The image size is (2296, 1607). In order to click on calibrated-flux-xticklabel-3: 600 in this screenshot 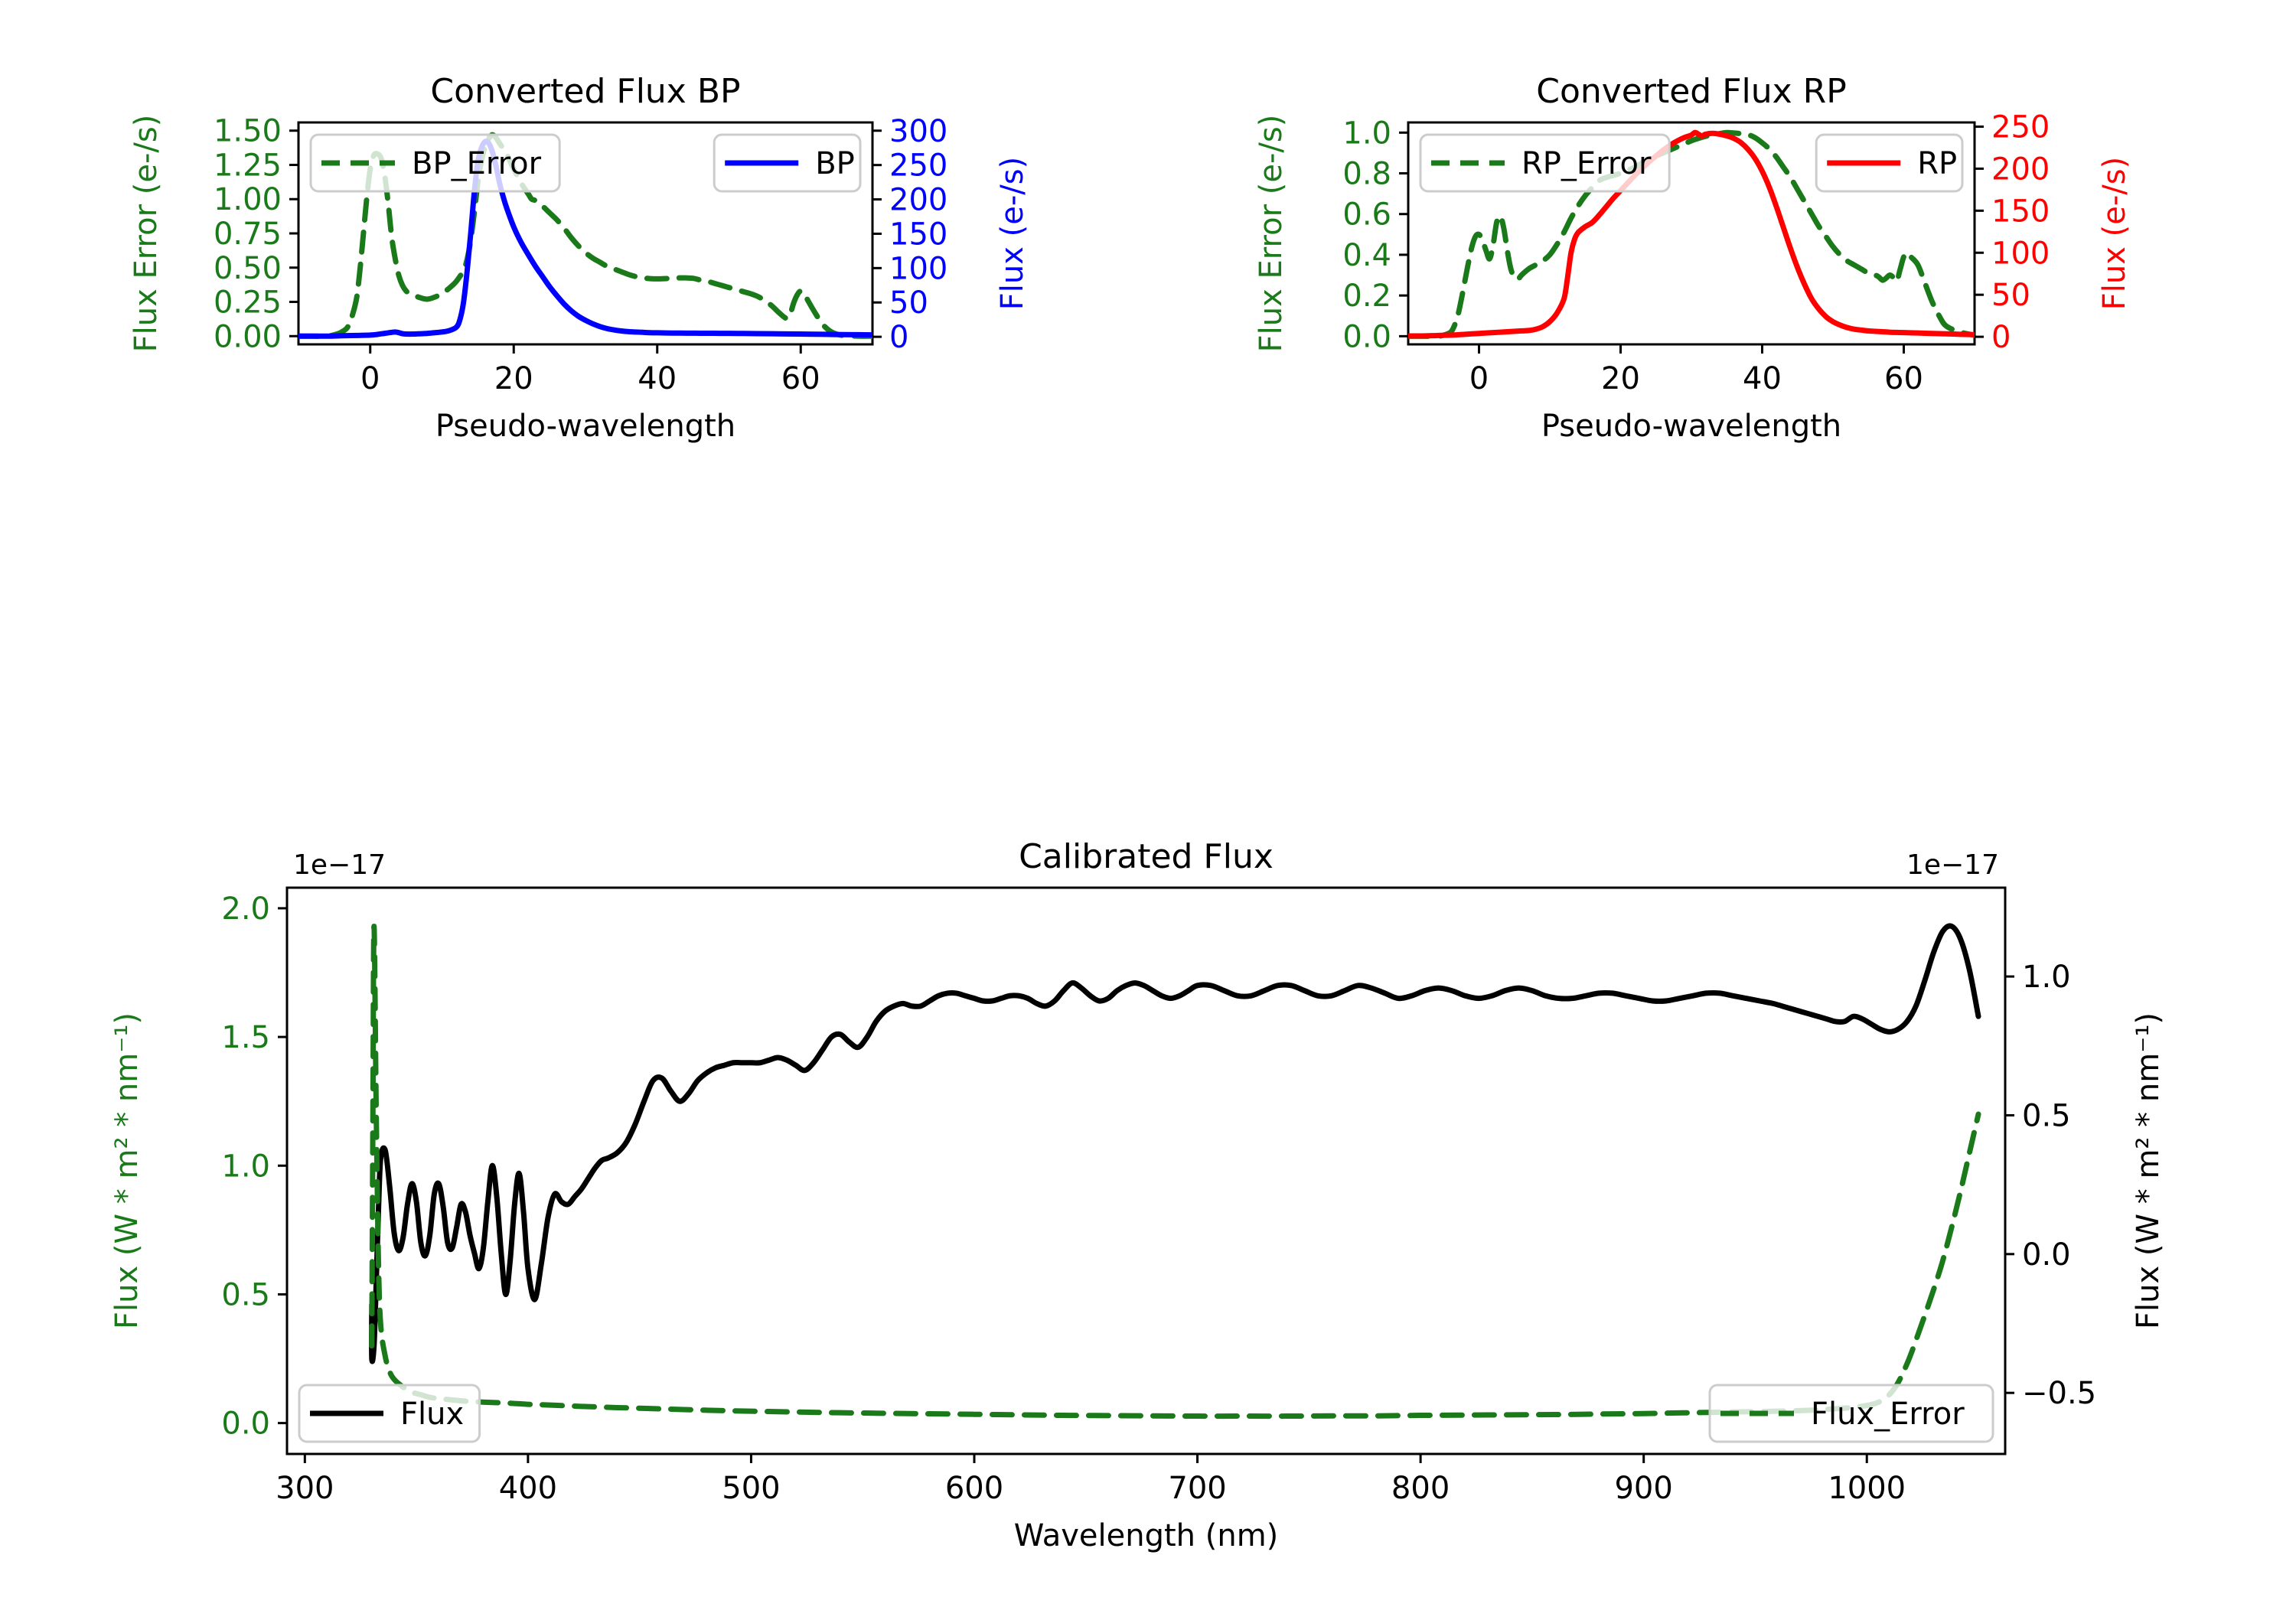, I will do `click(974, 1488)`.